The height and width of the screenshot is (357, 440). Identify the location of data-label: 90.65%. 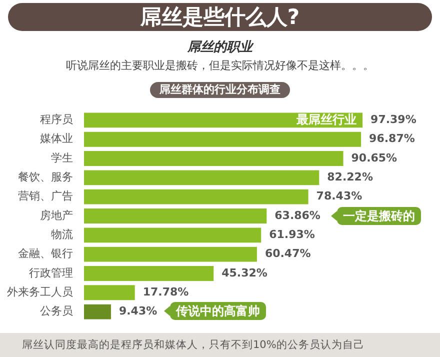
(374, 157).